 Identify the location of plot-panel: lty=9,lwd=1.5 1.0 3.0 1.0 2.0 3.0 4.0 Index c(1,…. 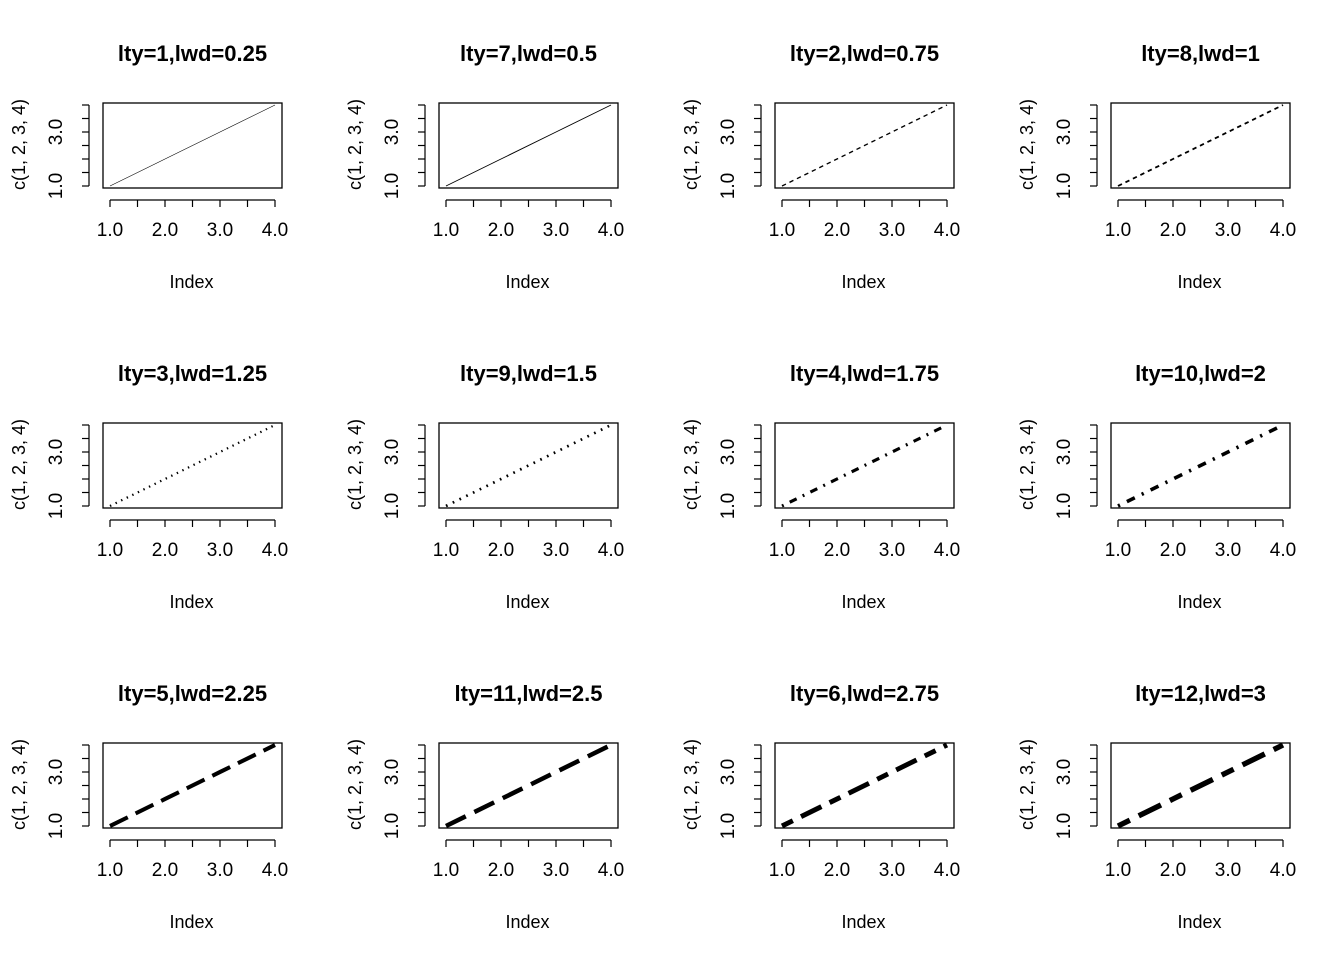
(484, 486).